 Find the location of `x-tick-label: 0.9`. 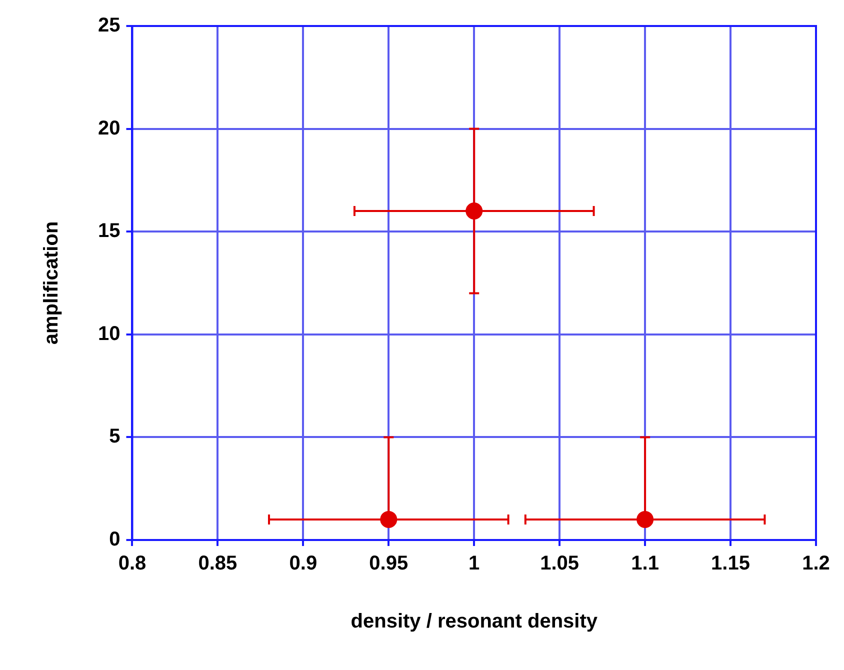

x-tick-label: 0.9 is located at coordinates (303, 563).